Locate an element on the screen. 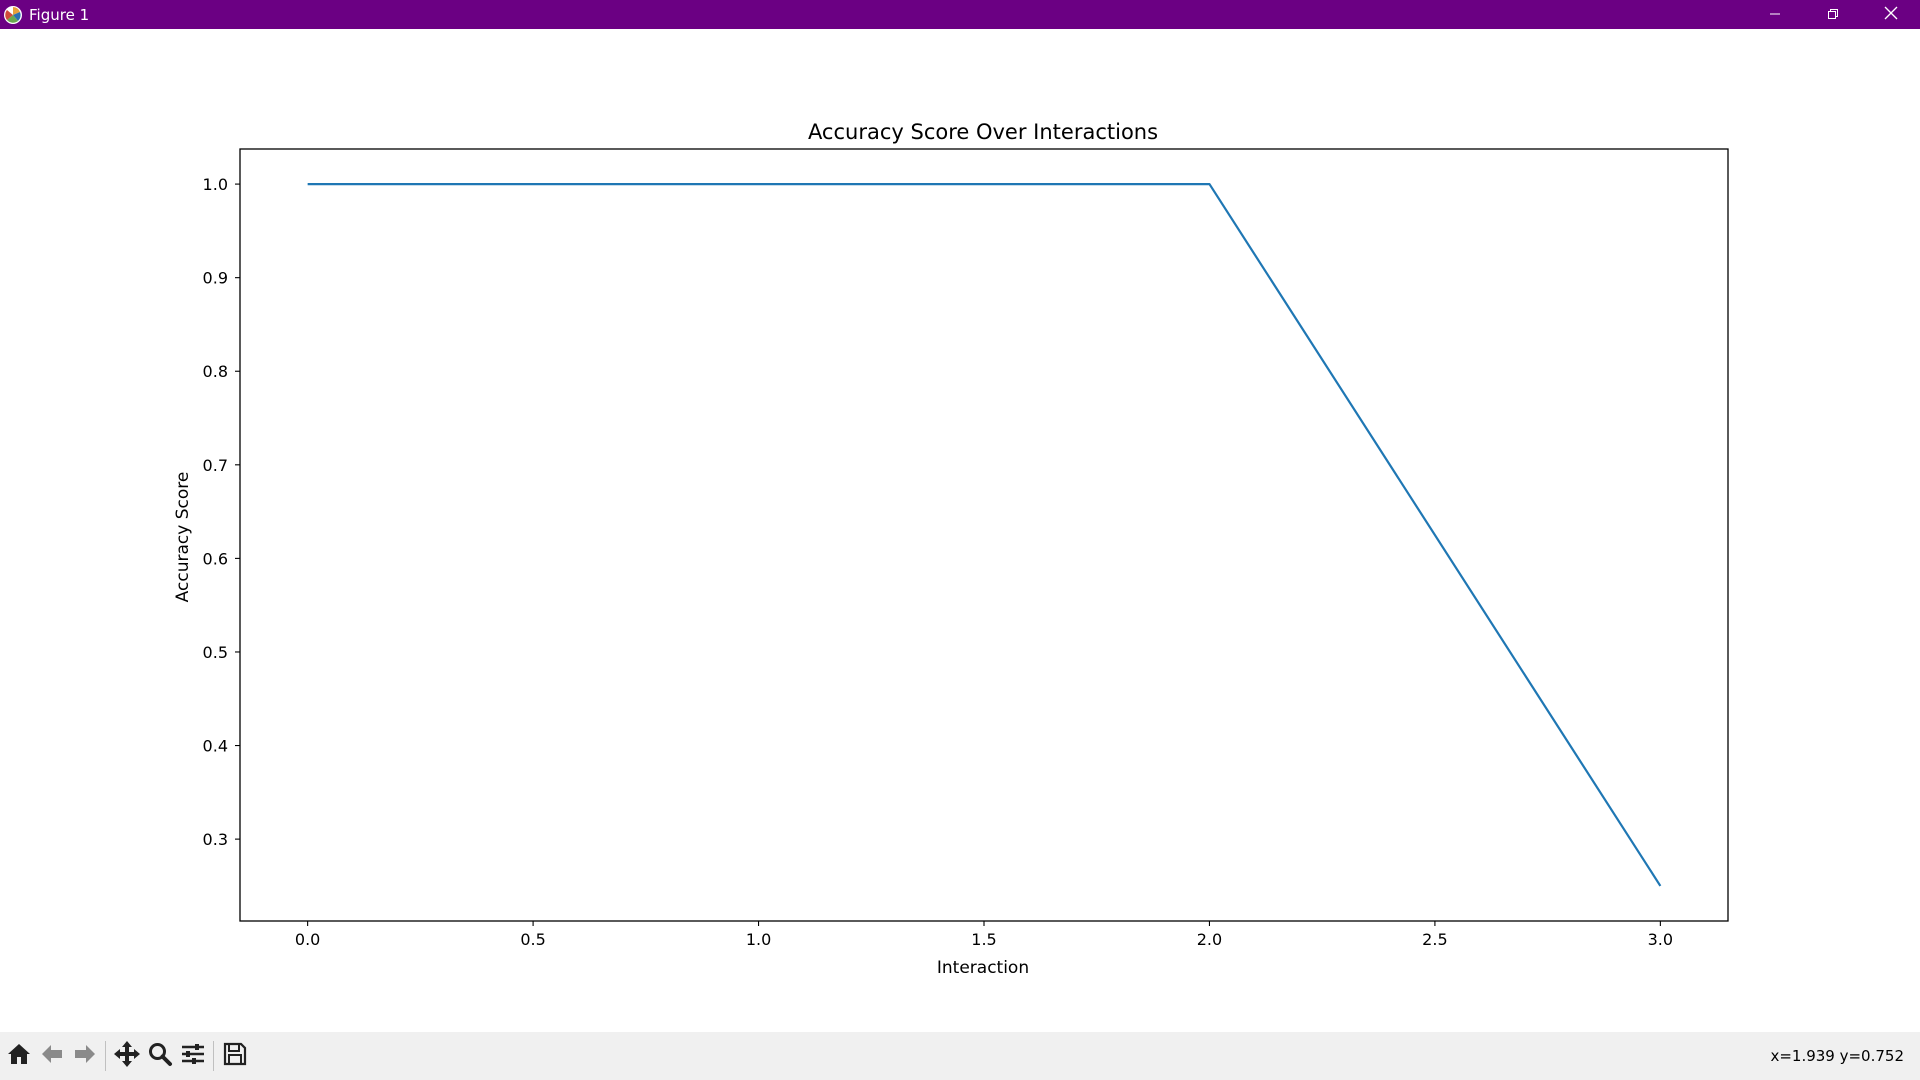  y-tick-label: 0.5 is located at coordinates (215, 652).